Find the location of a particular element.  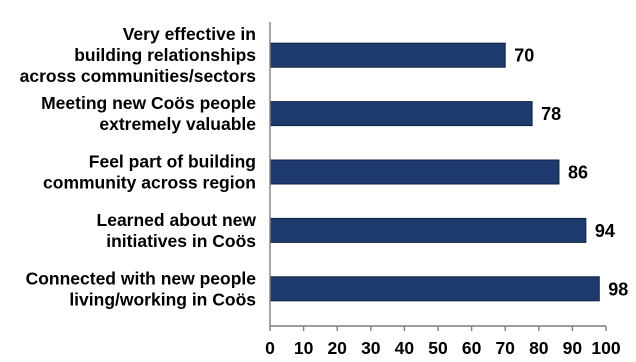

category-label-line: Connected with new people is located at coordinates (141, 278).